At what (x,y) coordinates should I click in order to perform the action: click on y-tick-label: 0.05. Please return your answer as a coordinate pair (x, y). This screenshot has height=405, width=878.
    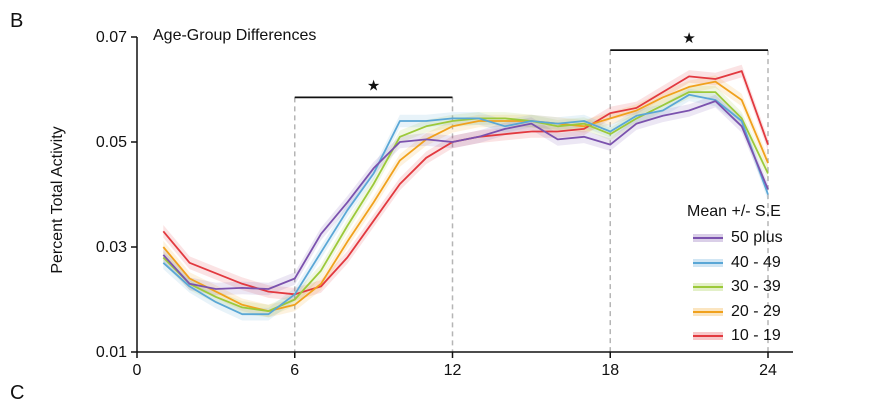
    Looking at the image, I should click on (111, 142).